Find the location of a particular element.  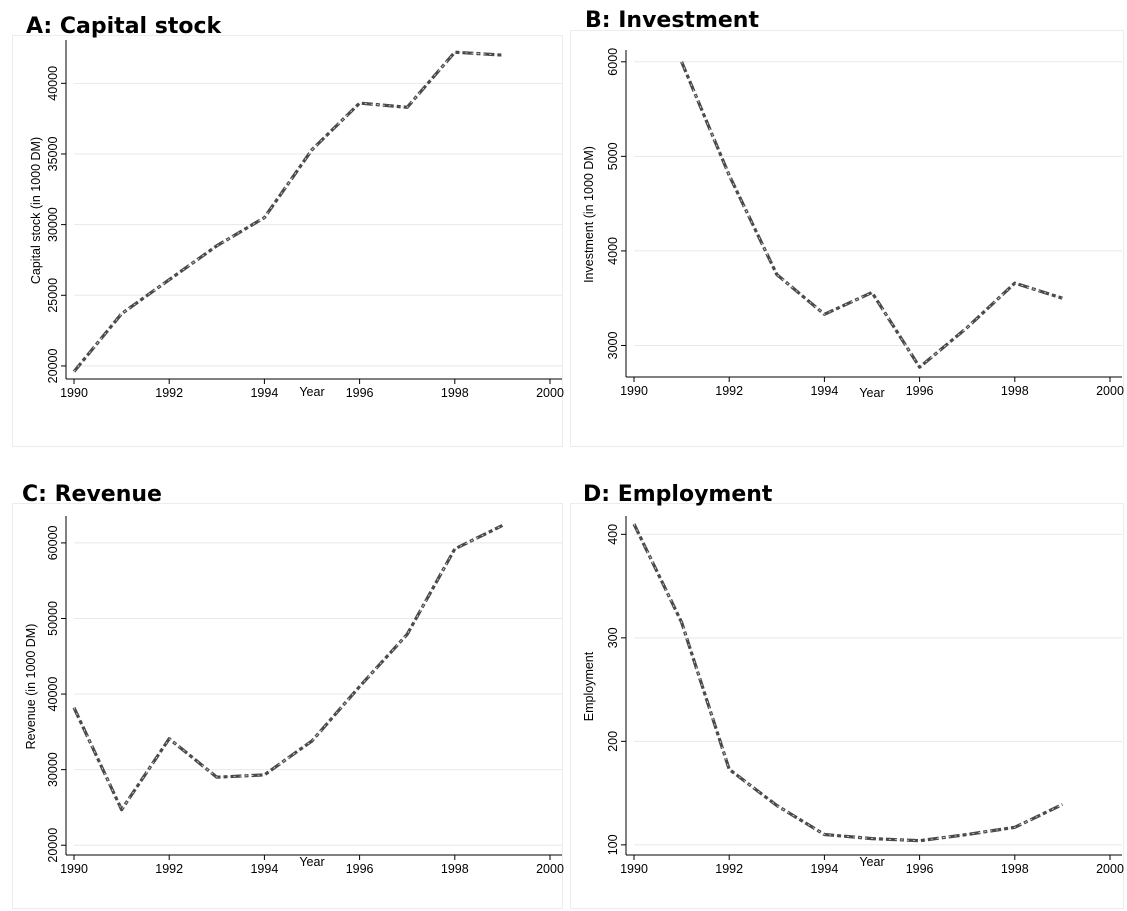

y-tick-label: 6000 is located at coordinates (613, 62).